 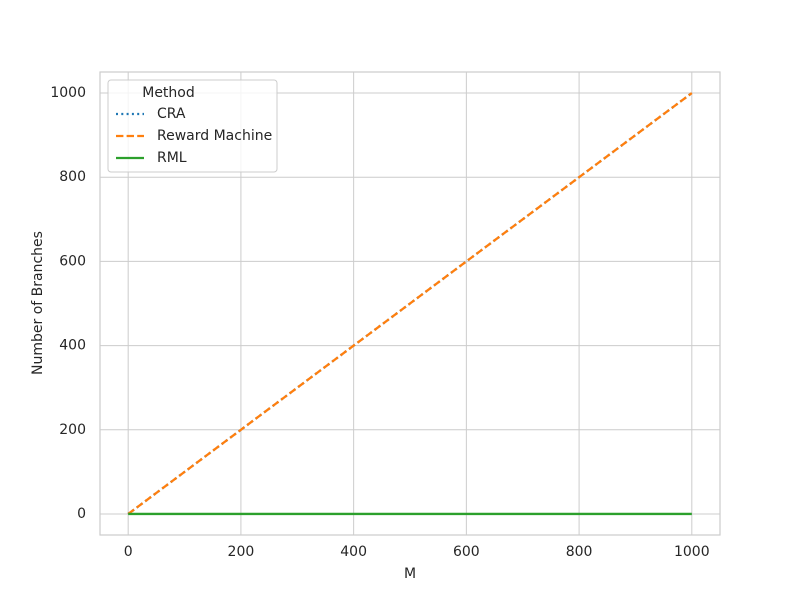 I want to click on legend: Method CRA Reward Machine RML, so click(x=192, y=126).